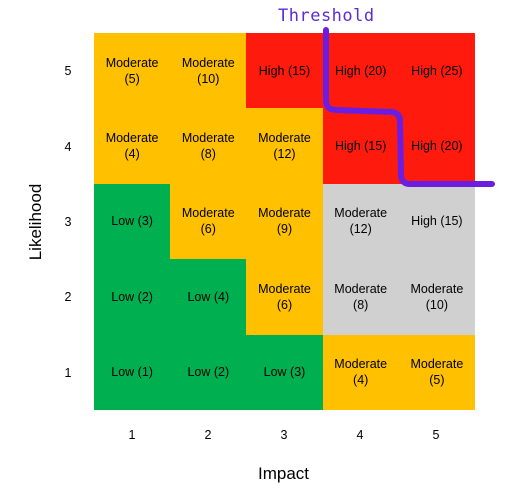 The height and width of the screenshot is (498, 523). What do you see at coordinates (68, 297) in the screenshot?
I see `y-tick-2: 2` at bounding box center [68, 297].